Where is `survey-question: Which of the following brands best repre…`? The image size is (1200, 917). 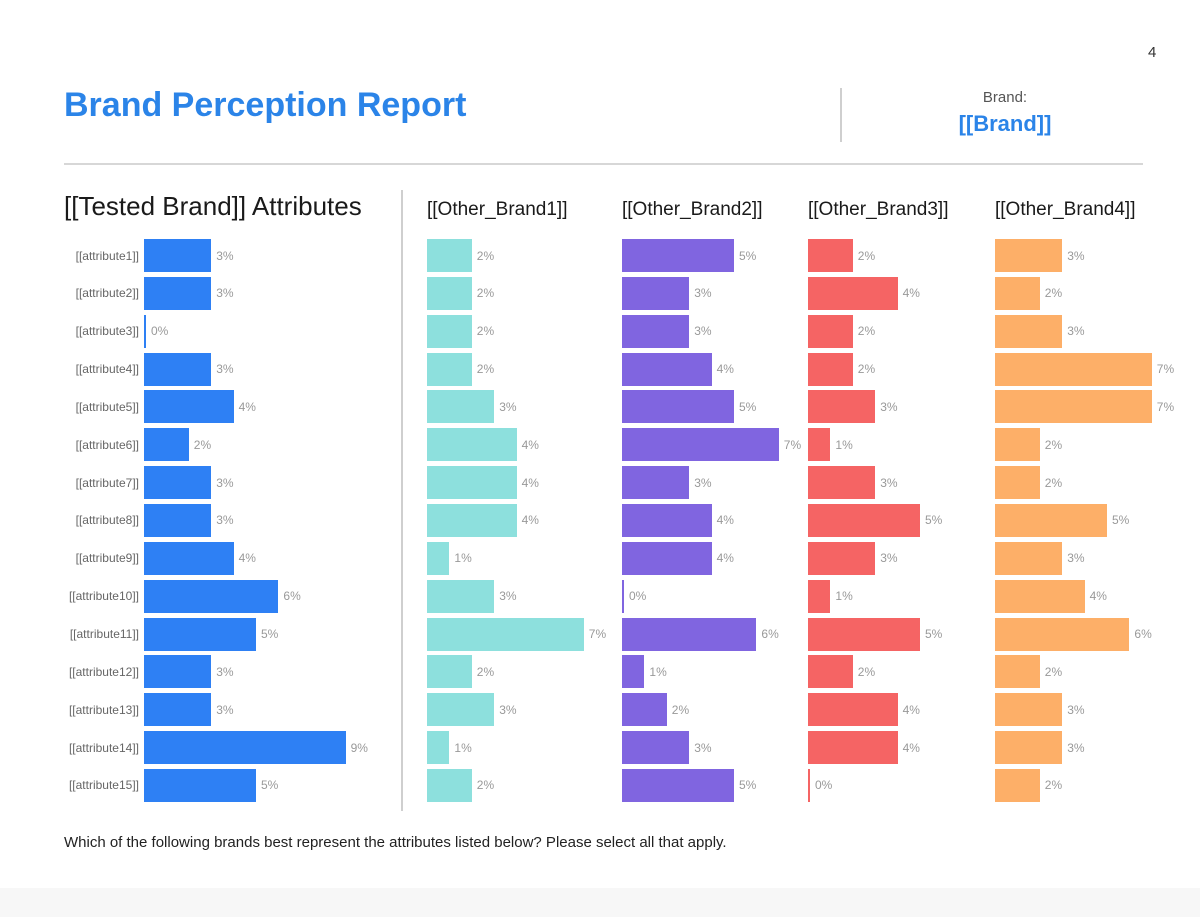 survey-question: Which of the following brands best repre… is located at coordinates (395, 842).